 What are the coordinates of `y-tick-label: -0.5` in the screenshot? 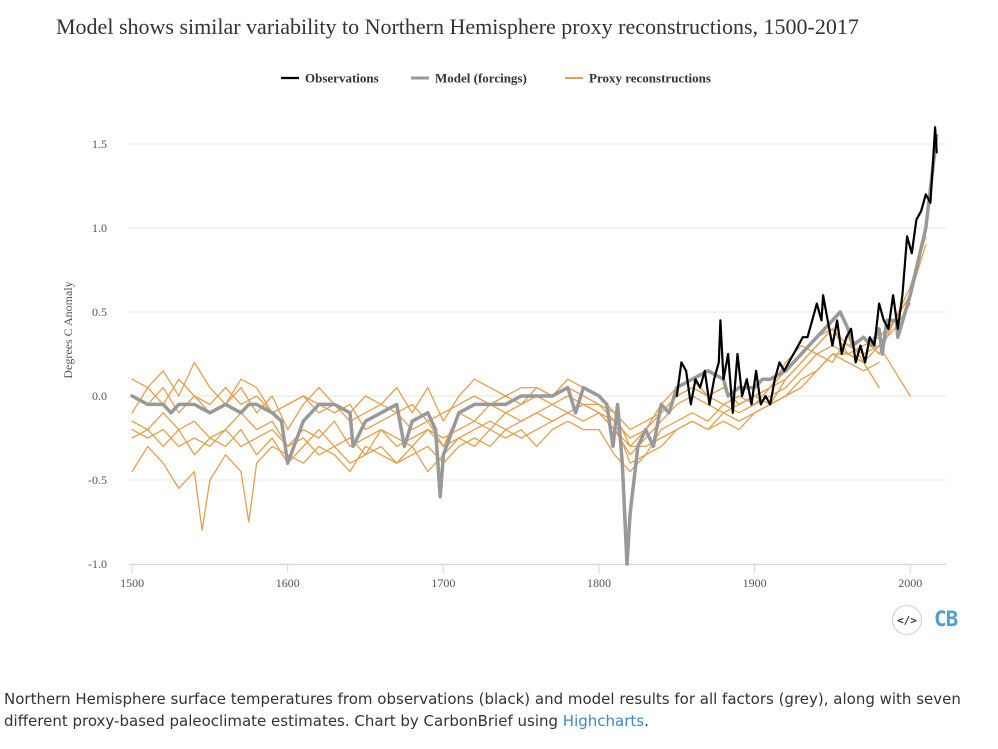 It's located at (97, 480).